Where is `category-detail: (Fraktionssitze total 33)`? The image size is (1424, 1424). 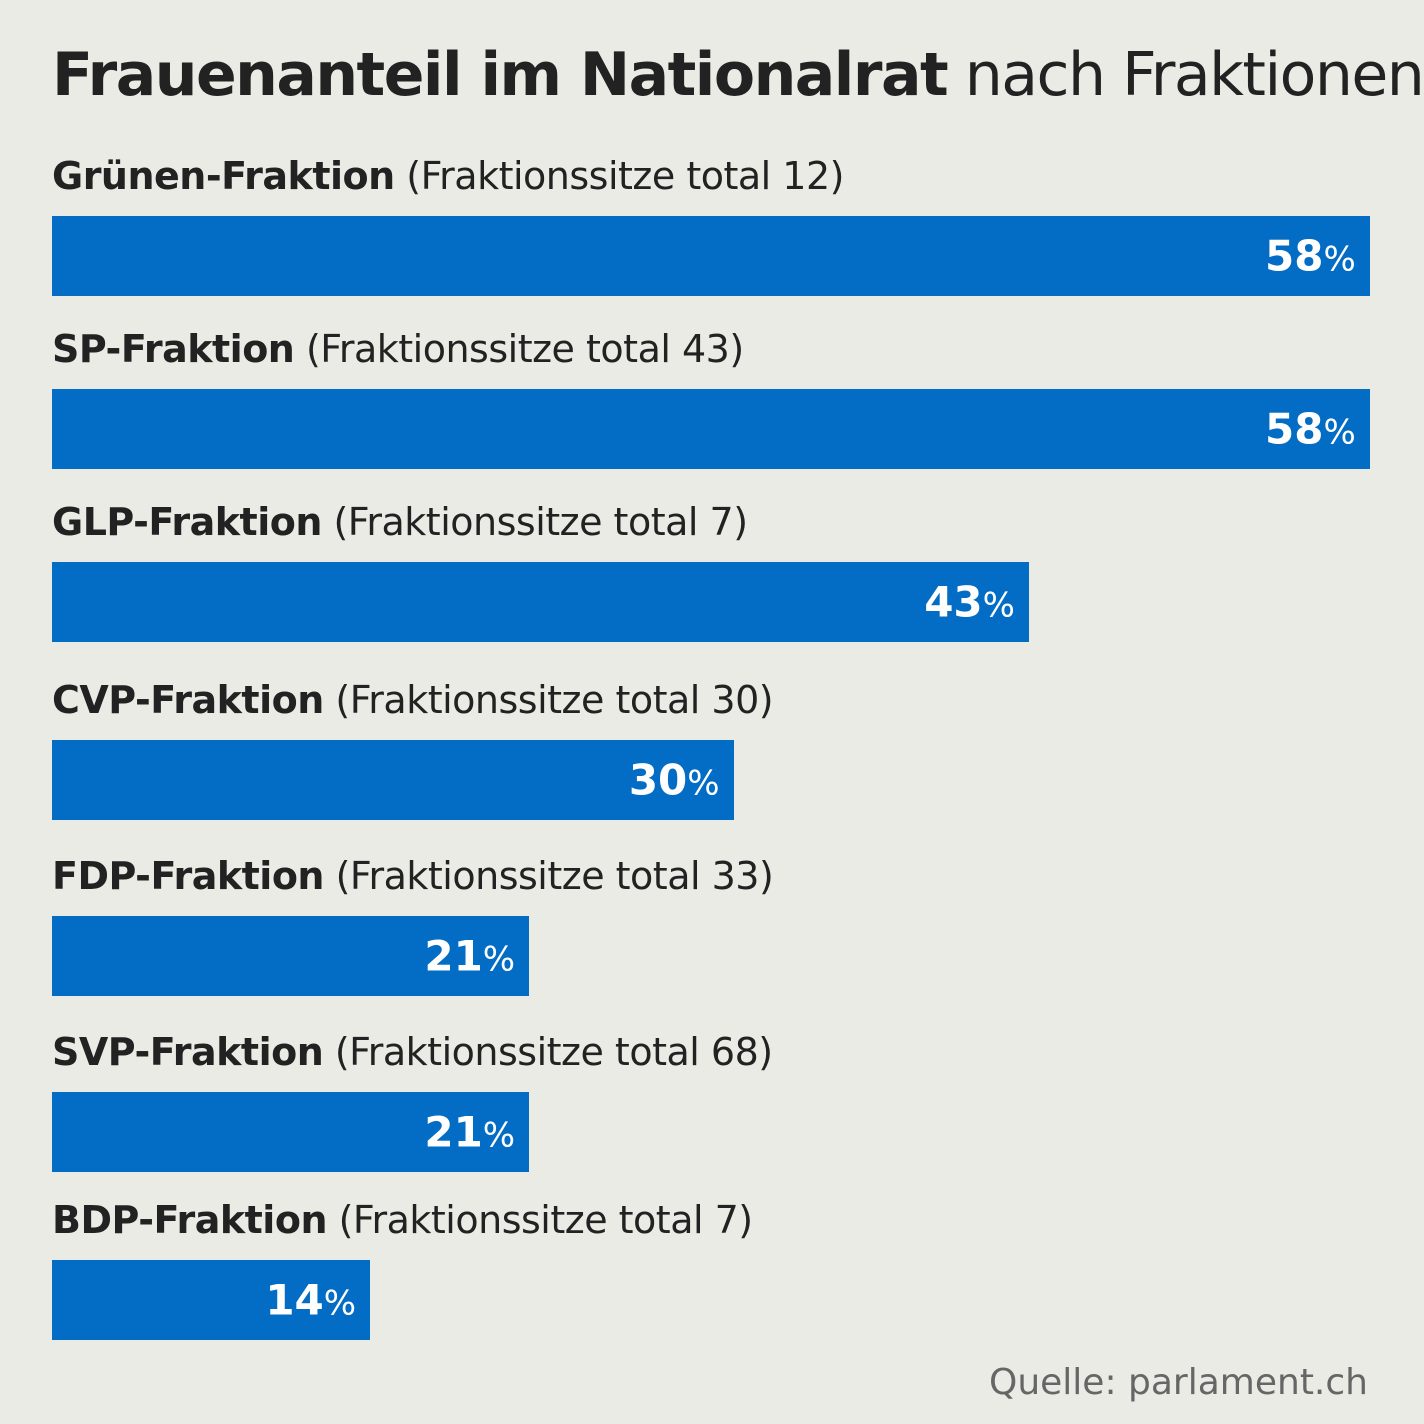
category-detail: (Fraktionssitze total 33) is located at coordinates (549, 876).